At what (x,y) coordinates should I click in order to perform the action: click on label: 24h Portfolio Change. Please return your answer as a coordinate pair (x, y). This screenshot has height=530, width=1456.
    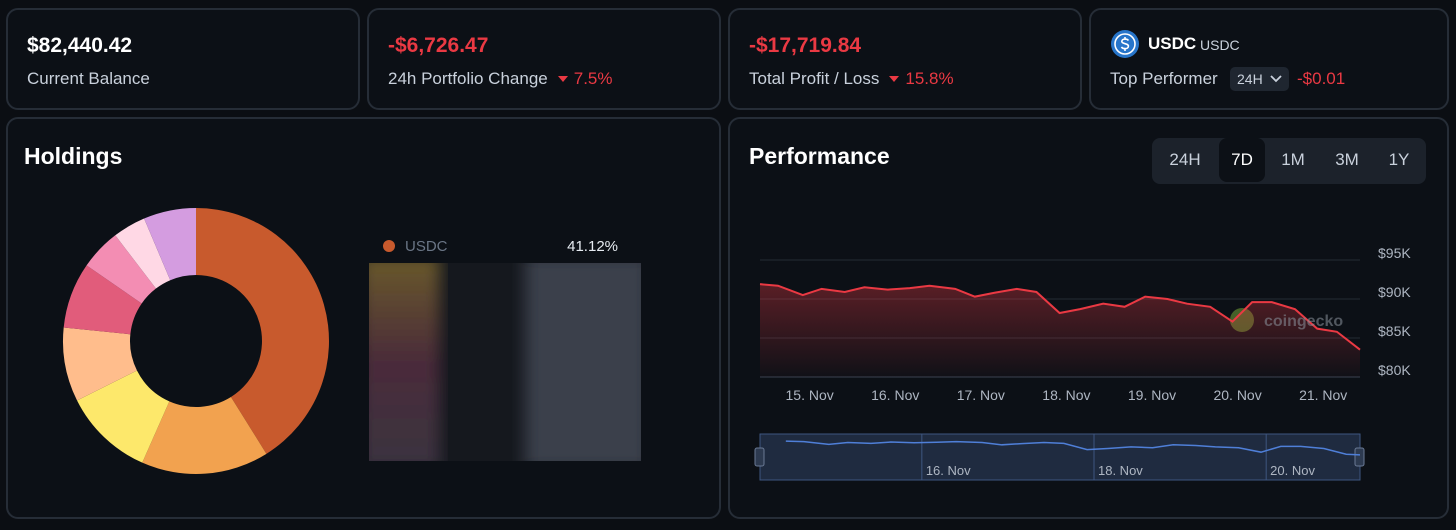
    Looking at the image, I should click on (468, 78).